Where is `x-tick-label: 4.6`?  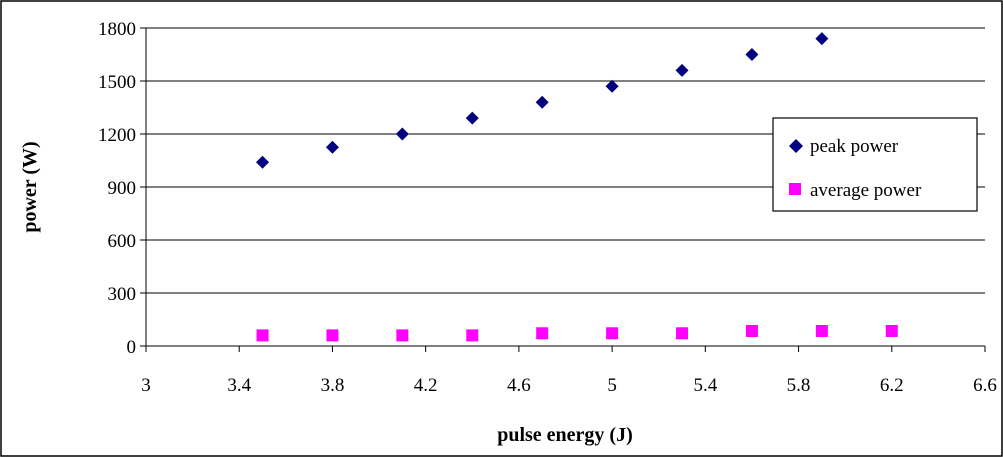 x-tick-label: 4.6 is located at coordinates (519, 385).